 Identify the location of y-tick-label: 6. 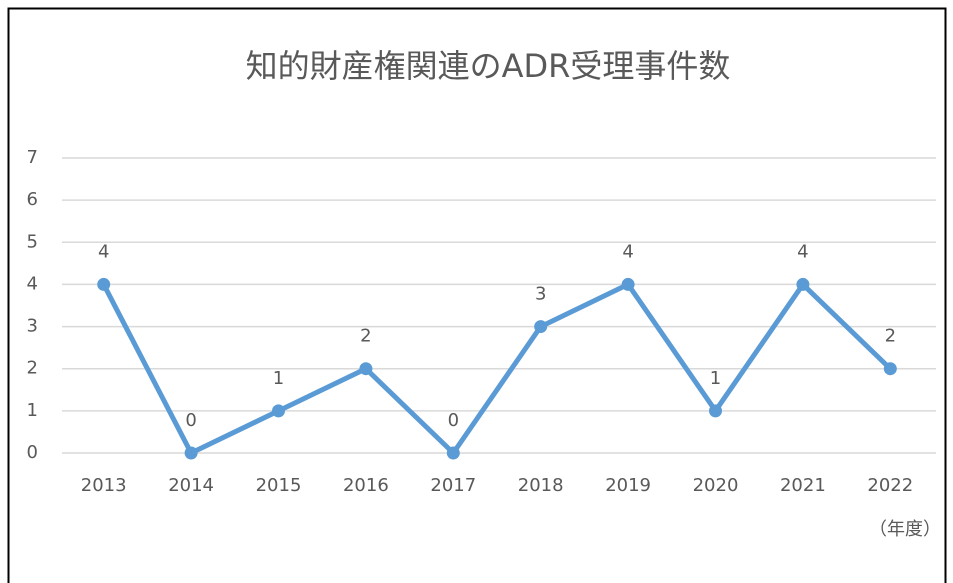
(32, 199).